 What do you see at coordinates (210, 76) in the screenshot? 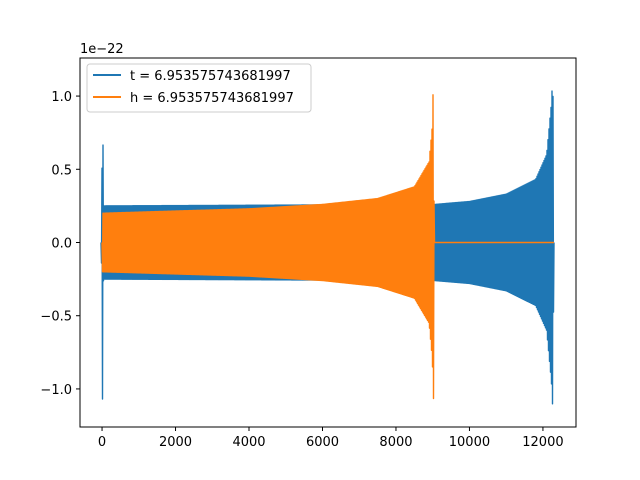
I see `legend-label-series-t: t = 6.953575743681997` at bounding box center [210, 76].